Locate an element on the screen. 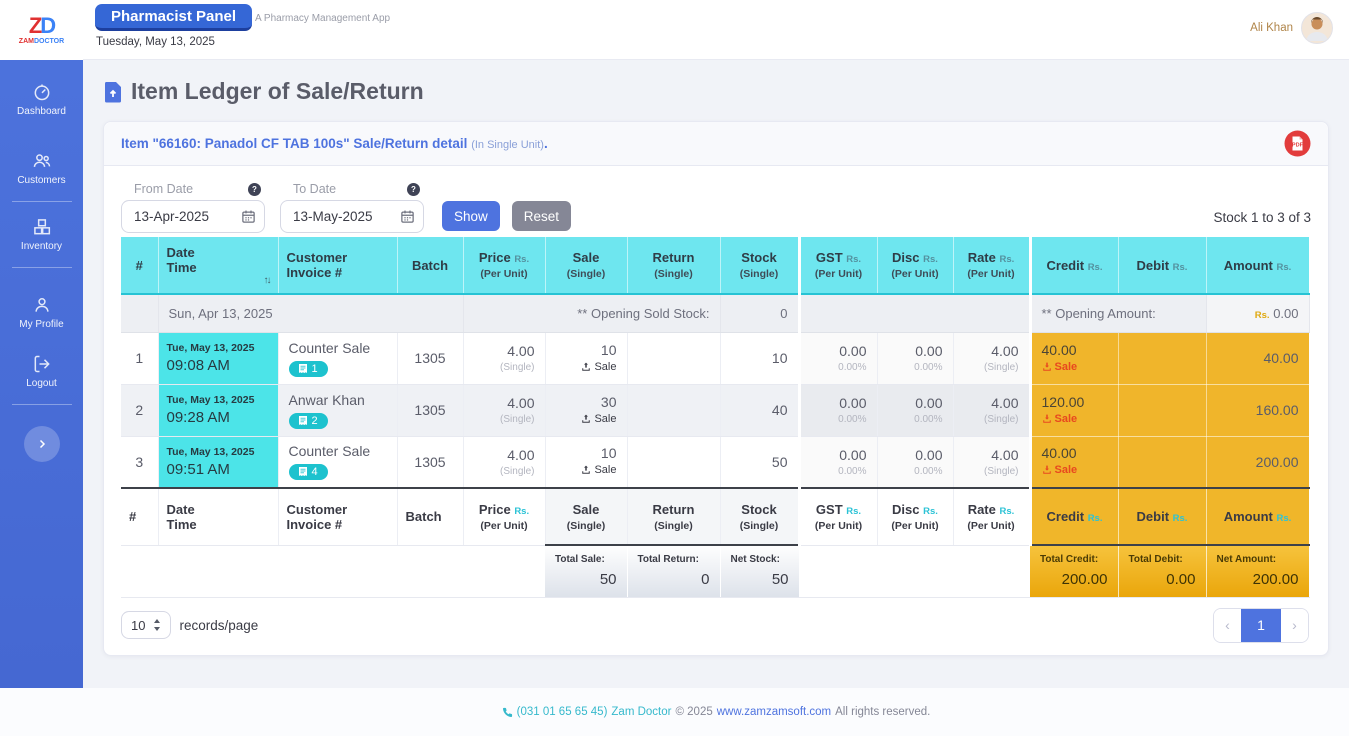 The width and height of the screenshot is (1349, 736). row-amount: 160.00 is located at coordinates (1258, 410).